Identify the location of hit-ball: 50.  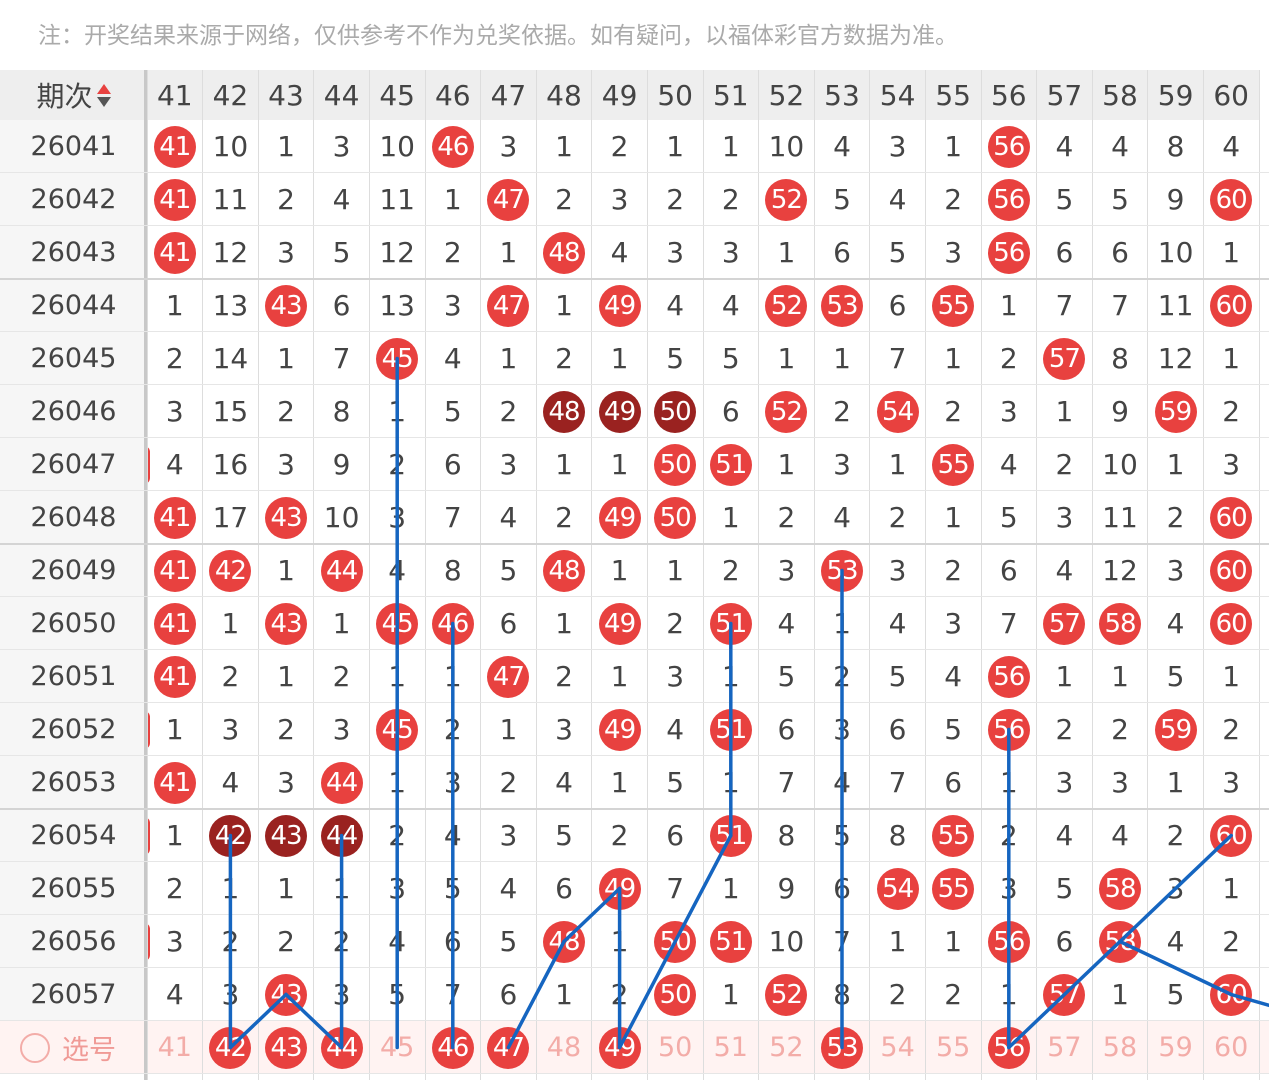
(675, 464).